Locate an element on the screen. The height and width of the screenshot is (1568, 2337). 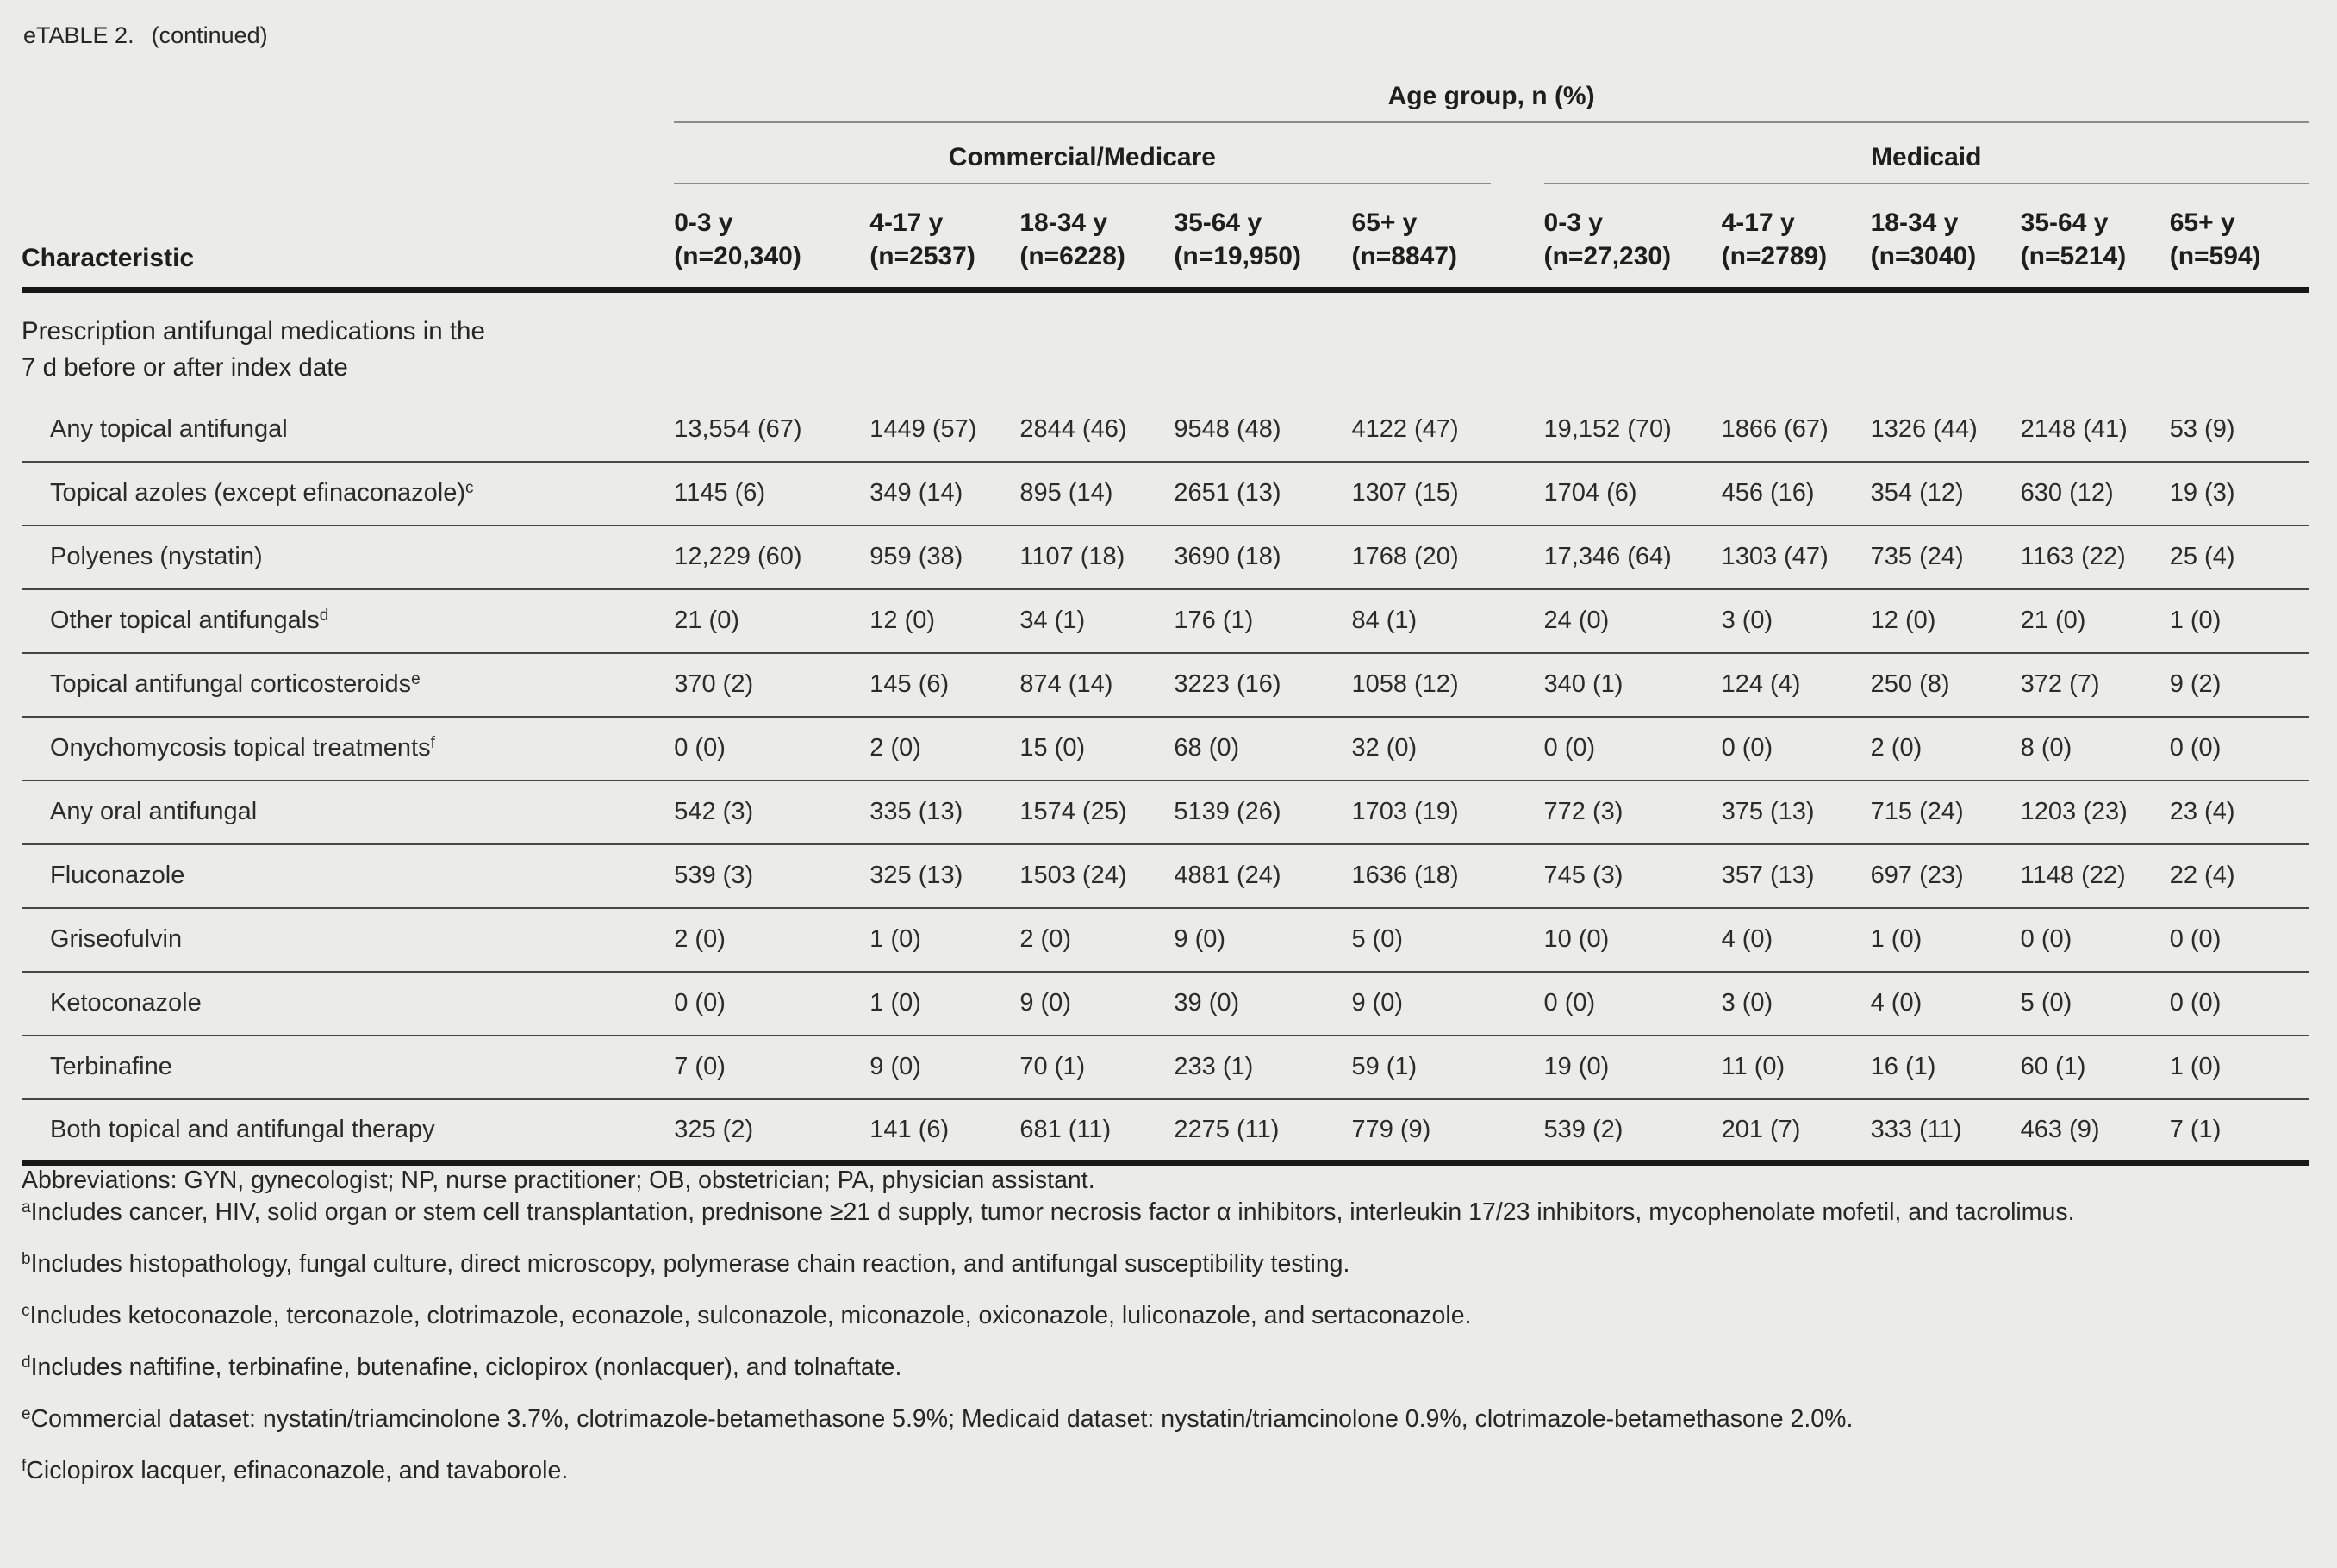
row-label-text: Any topical antifungal is located at coordinates (169, 429).